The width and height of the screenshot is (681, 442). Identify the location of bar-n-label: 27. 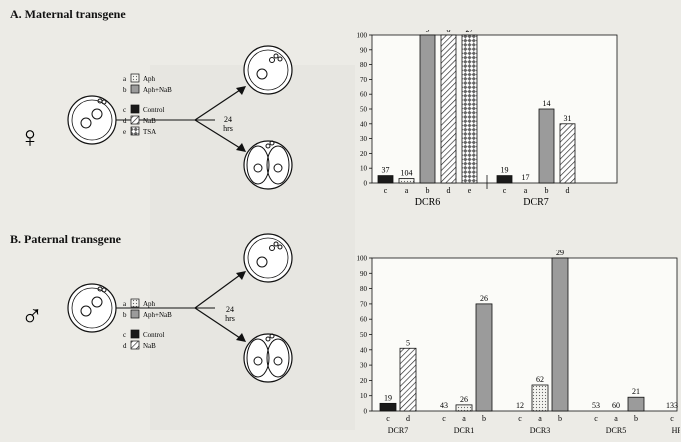
(470, 32).